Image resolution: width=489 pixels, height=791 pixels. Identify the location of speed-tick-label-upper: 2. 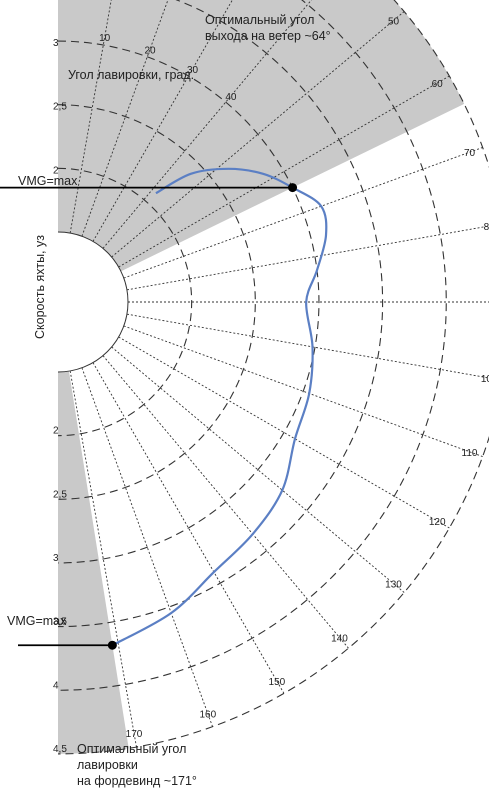
(56, 170).